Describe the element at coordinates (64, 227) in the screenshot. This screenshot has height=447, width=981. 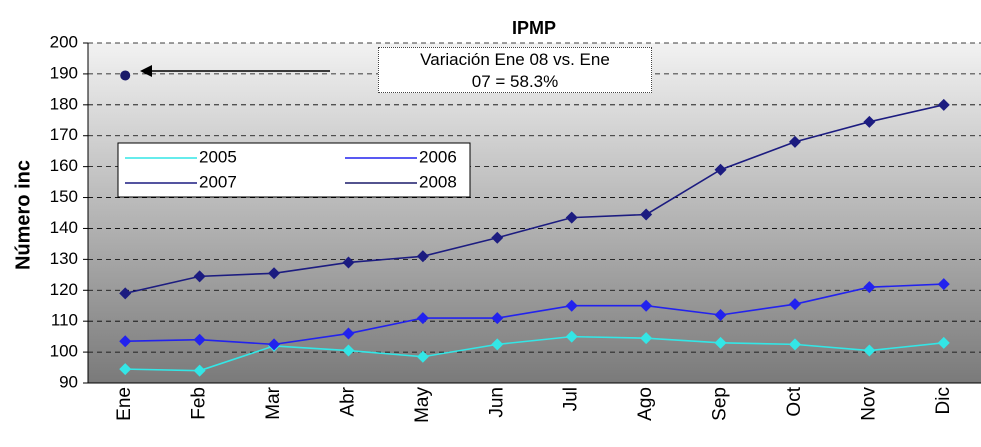
I see `y-tick-label: 140` at that location.